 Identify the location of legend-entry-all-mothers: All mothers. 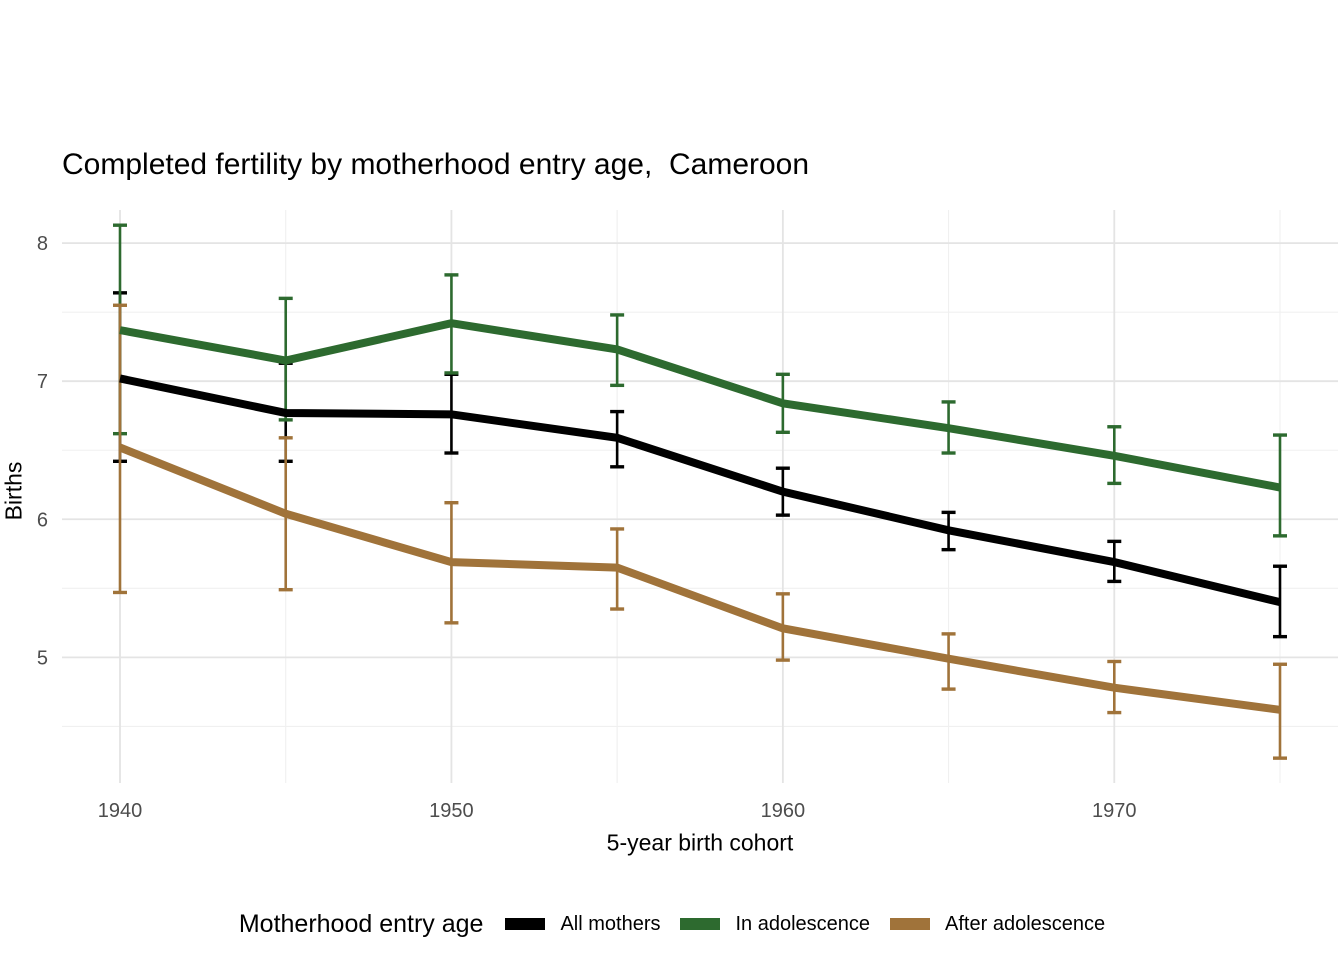
(582, 924).